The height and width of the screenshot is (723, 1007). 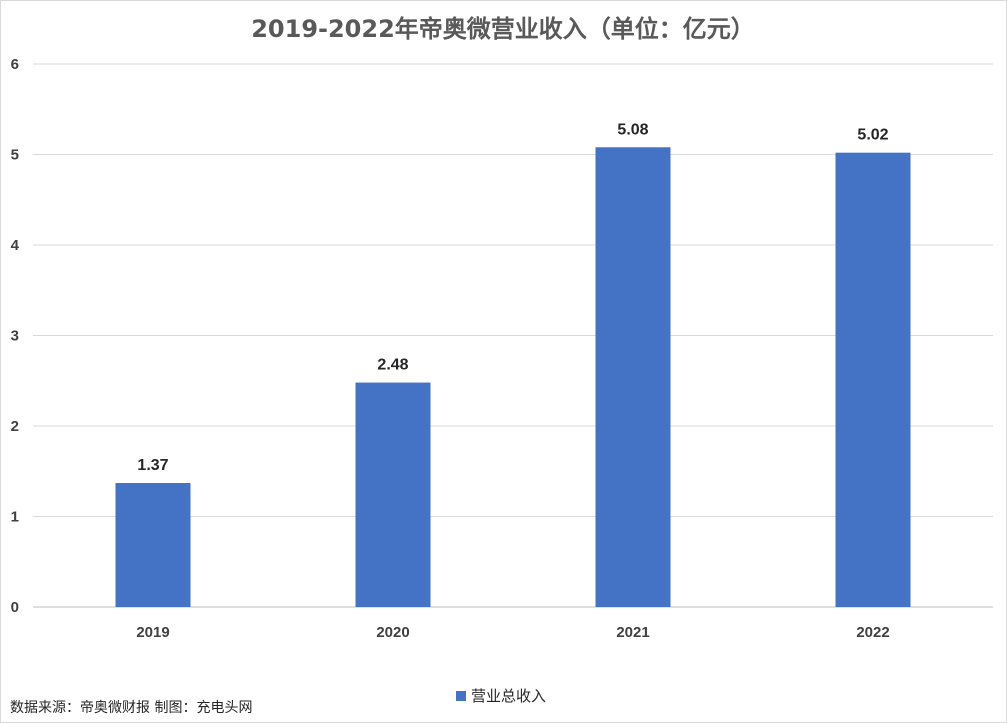 I want to click on source-note: 数据来源：帝奥微财报 制图：充电头网, so click(x=131, y=707).